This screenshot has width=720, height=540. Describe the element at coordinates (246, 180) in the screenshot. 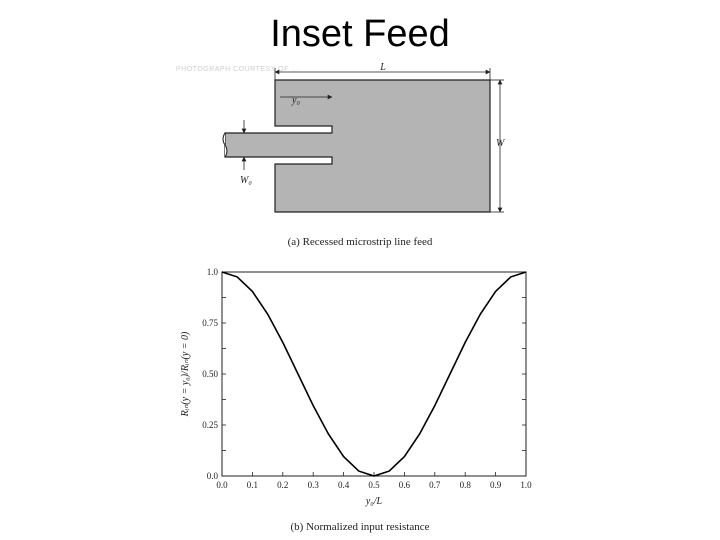

I see `label-W0: W₀` at that location.